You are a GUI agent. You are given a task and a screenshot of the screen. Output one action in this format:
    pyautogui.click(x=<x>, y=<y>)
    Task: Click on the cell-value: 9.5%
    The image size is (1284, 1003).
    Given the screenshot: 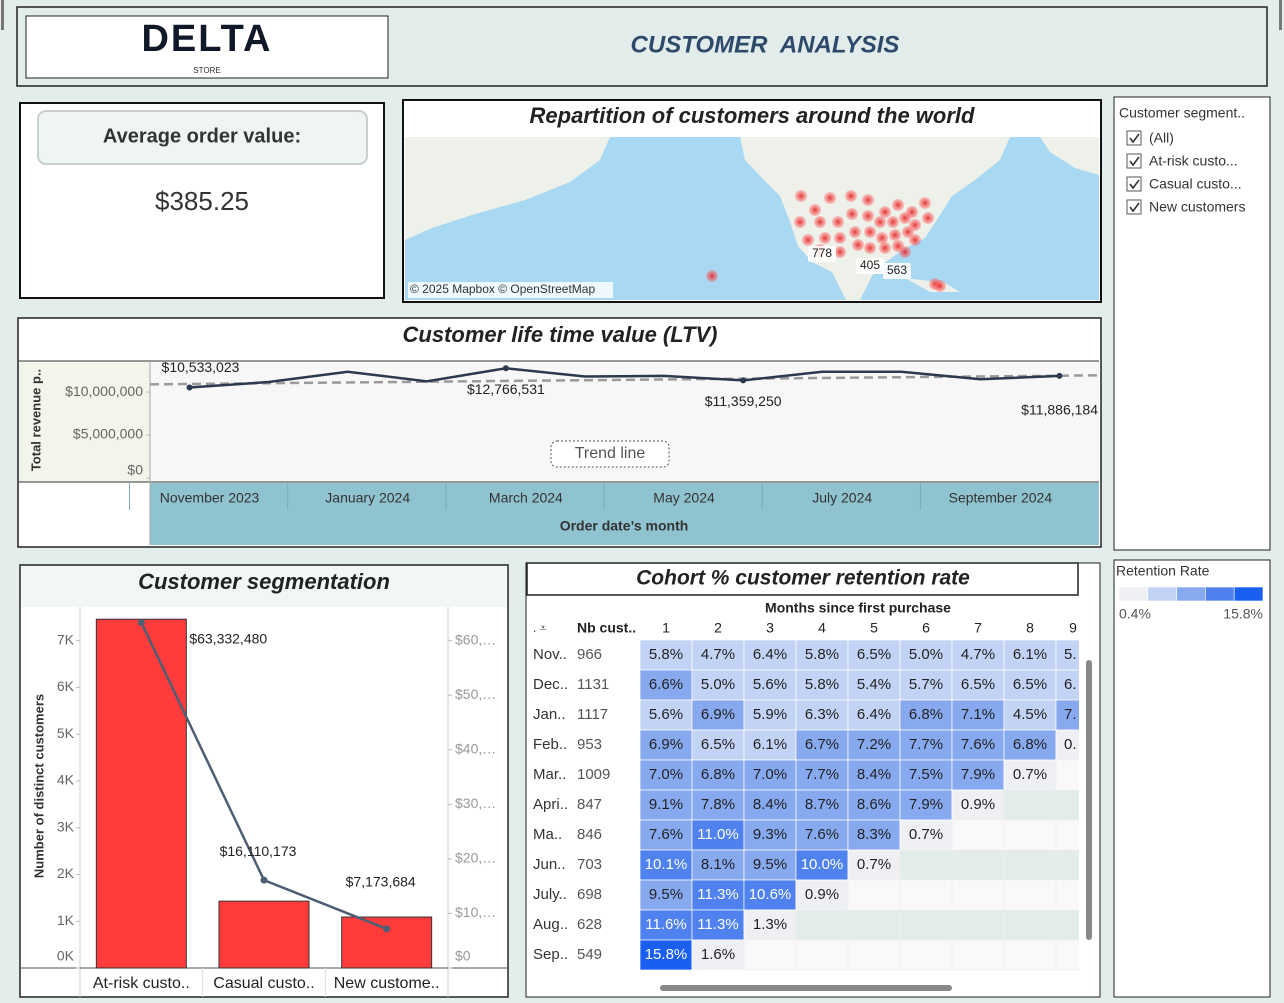 What is the action you would take?
    pyautogui.click(x=666, y=894)
    